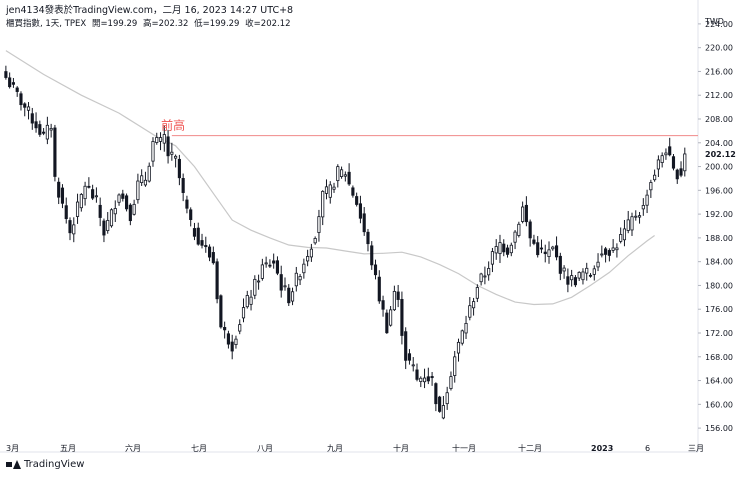 The image size is (740, 477). What do you see at coordinates (719, 238) in the screenshot?
I see `price-tick-label: 188.00` at bounding box center [719, 238].